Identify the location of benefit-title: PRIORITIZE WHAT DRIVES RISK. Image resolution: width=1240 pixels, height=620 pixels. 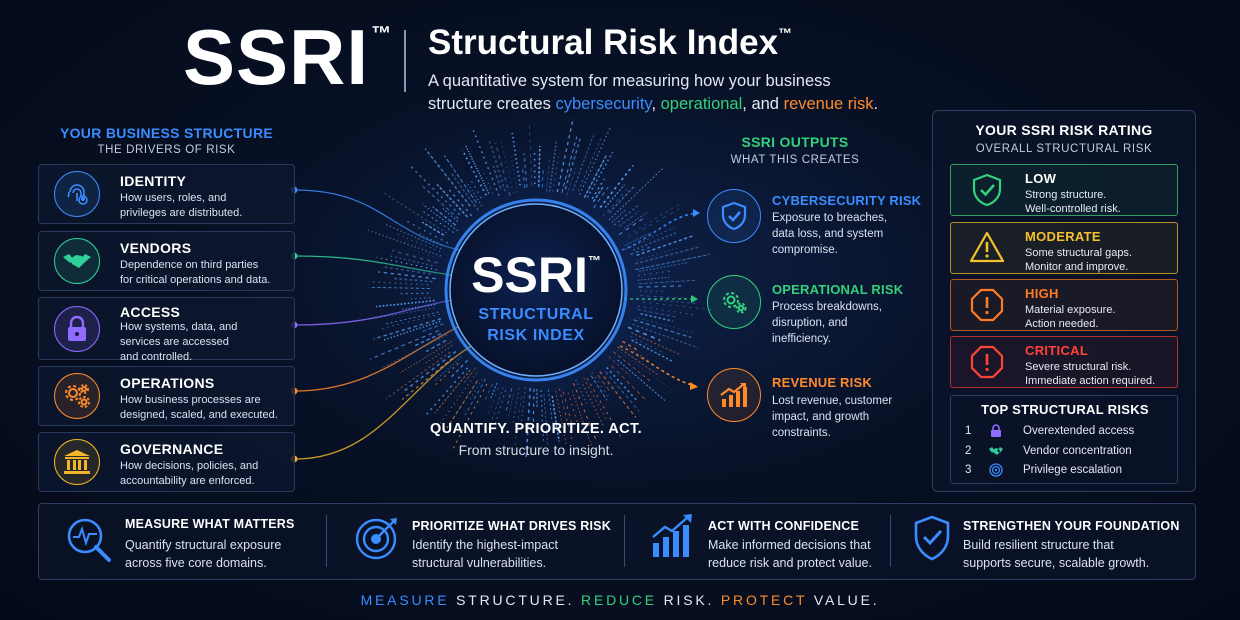
(511, 526).